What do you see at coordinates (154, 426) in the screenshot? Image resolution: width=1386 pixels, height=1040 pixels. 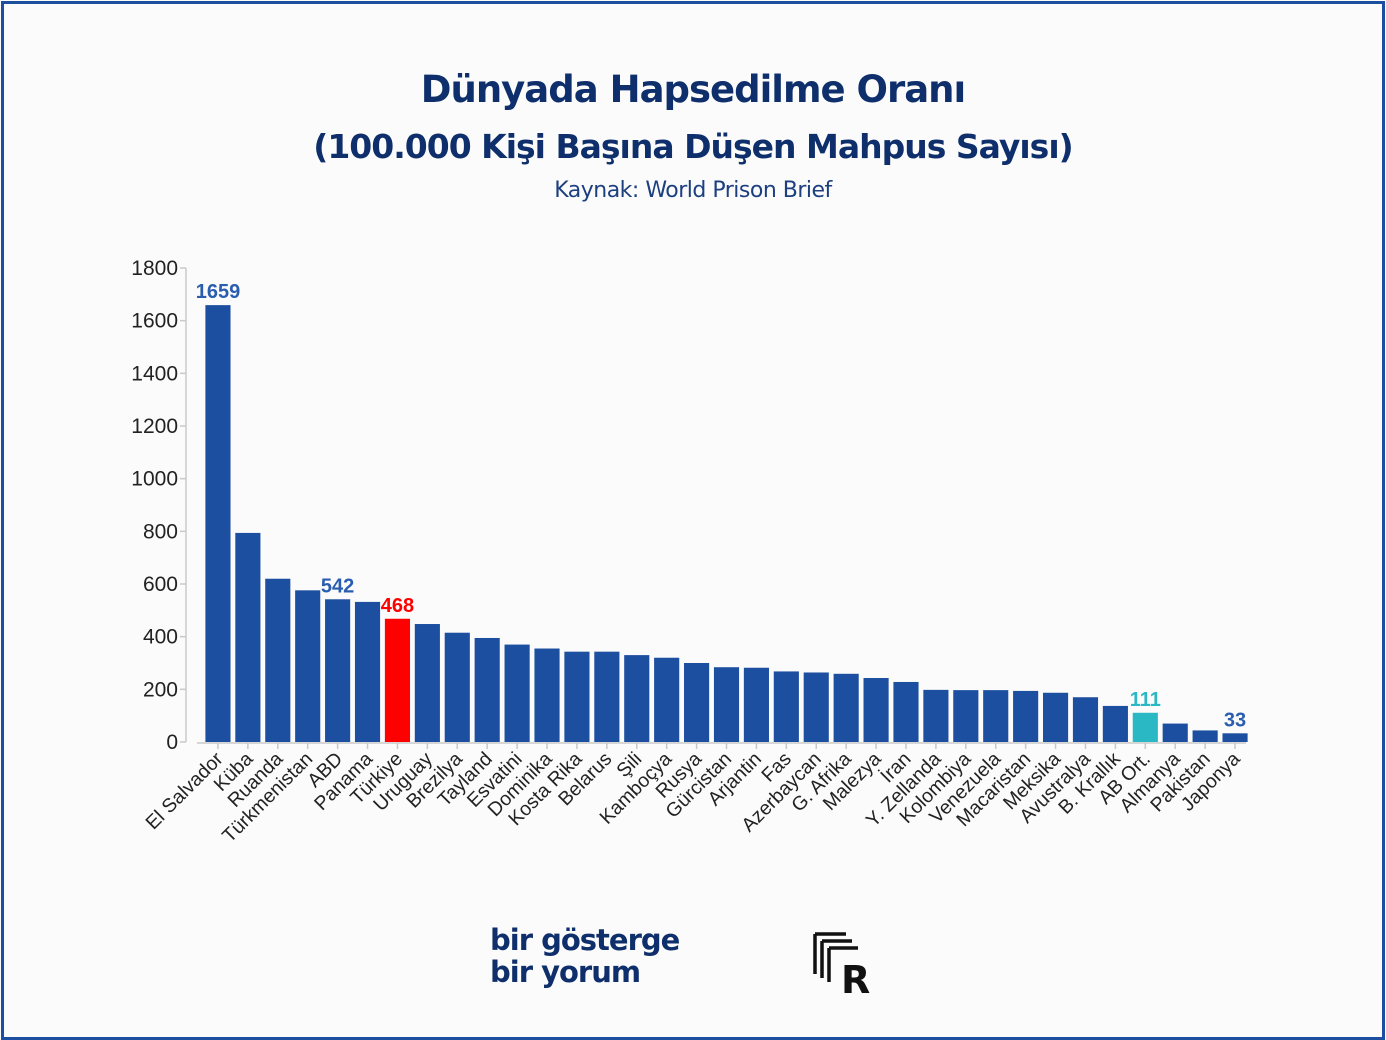 I see `y-tick-label: 1200` at bounding box center [154, 426].